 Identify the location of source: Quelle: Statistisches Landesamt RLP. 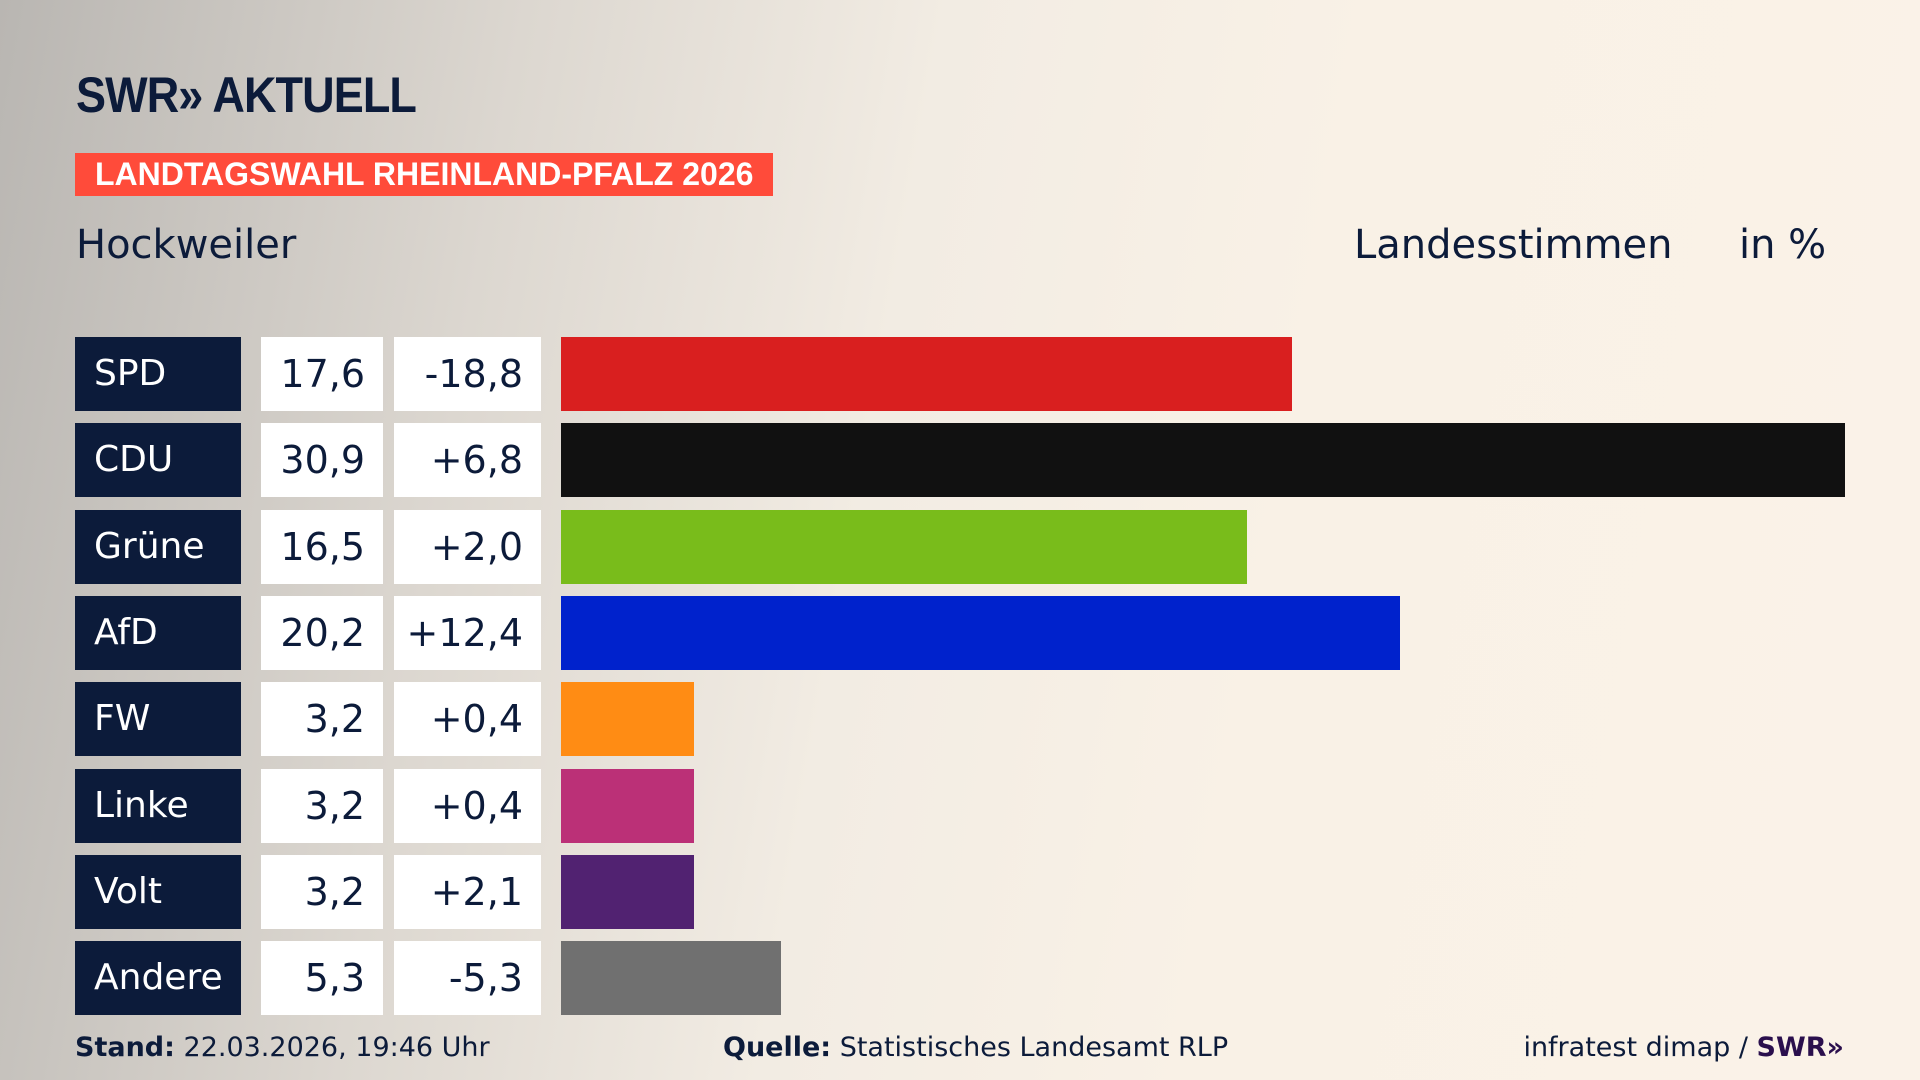
(975, 1047).